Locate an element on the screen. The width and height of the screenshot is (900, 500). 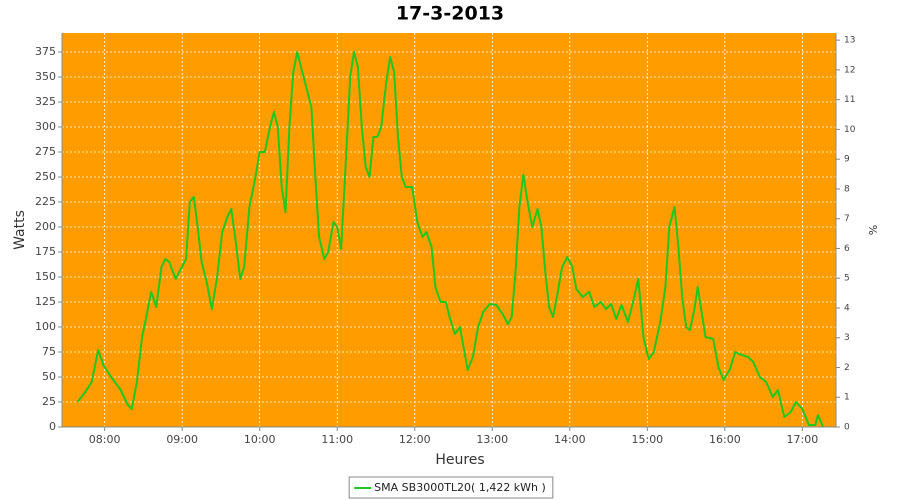
y-tick-label: 125 is located at coordinates (45, 301).